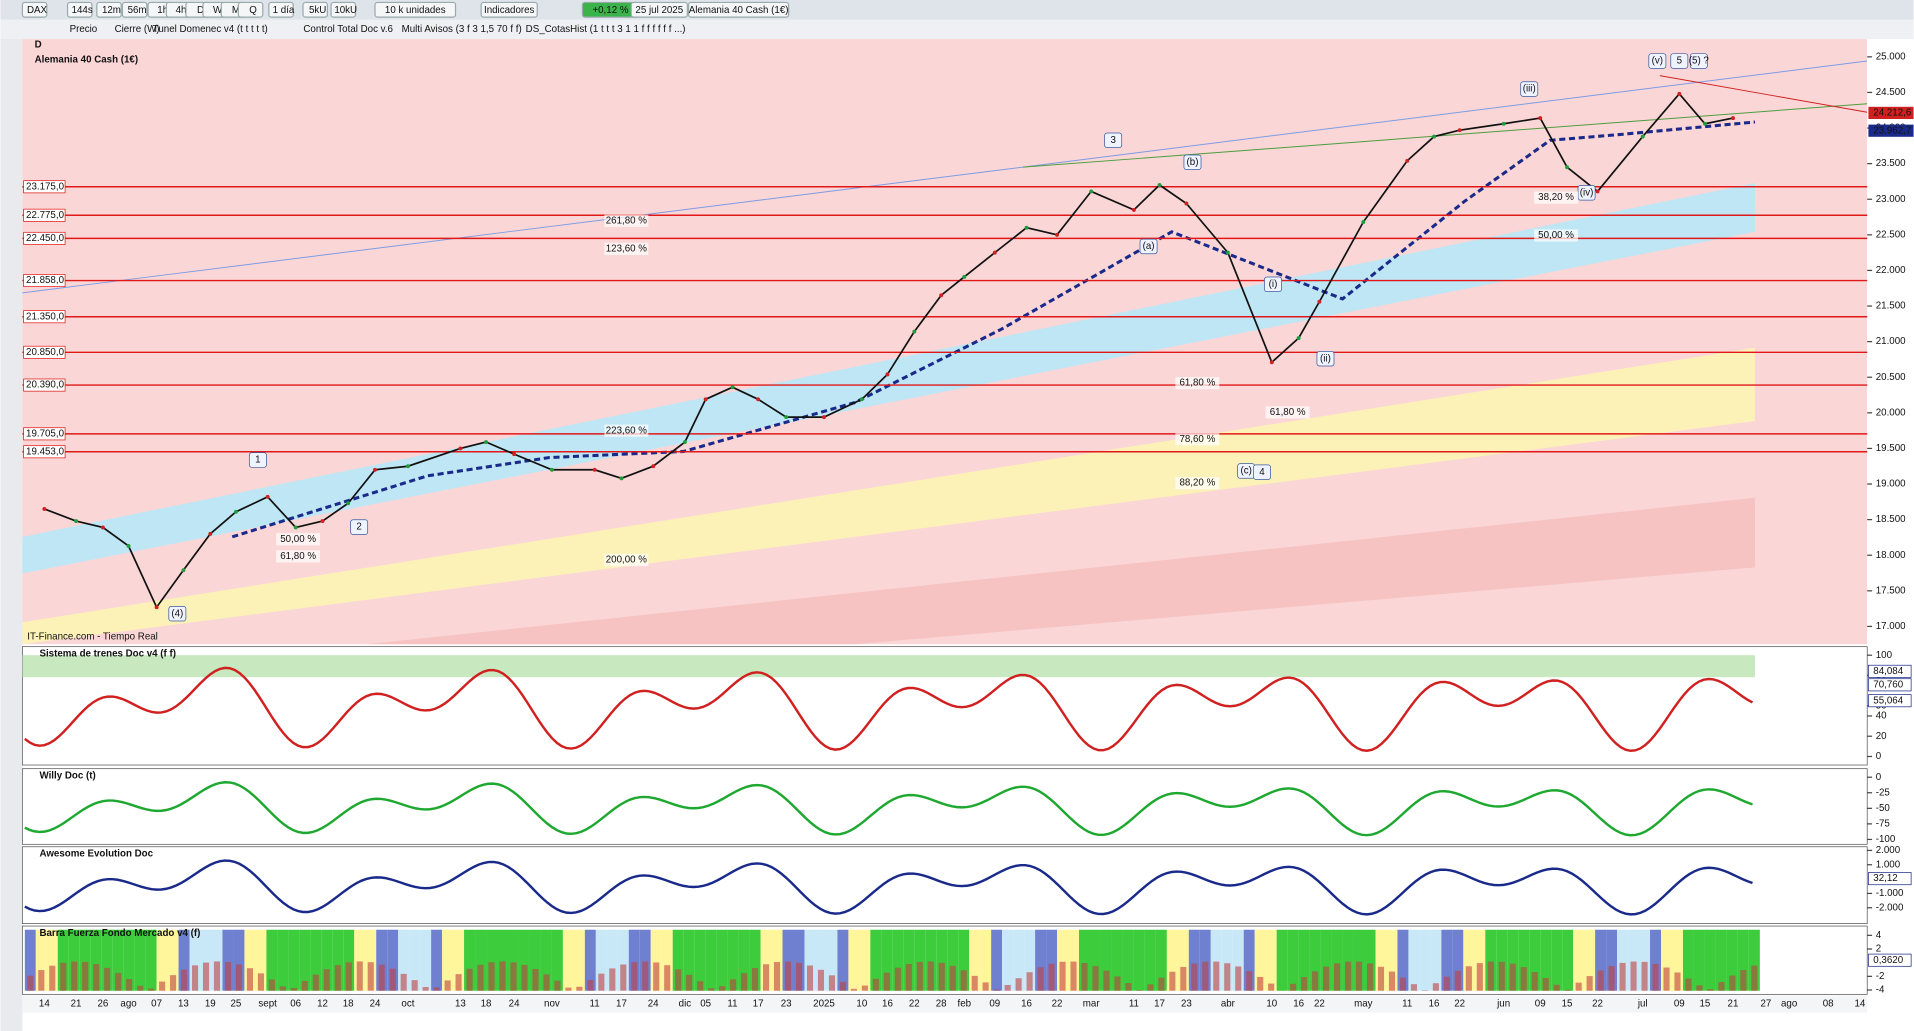  Describe the element at coordinates (181, 10) in the screenshot. I see `toolbar-label: 4h` at that location.